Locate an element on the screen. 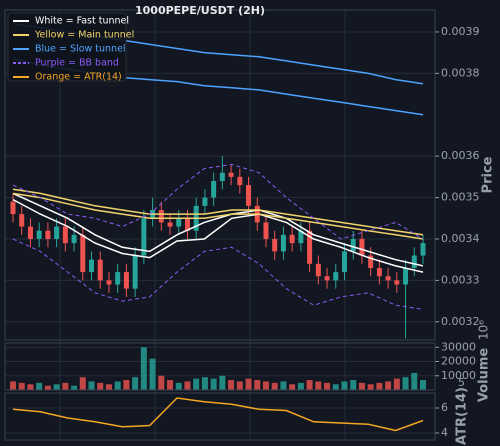 The image size is (500, 446). volume-offset: 10⁶ is located at coordinates (484, 330).